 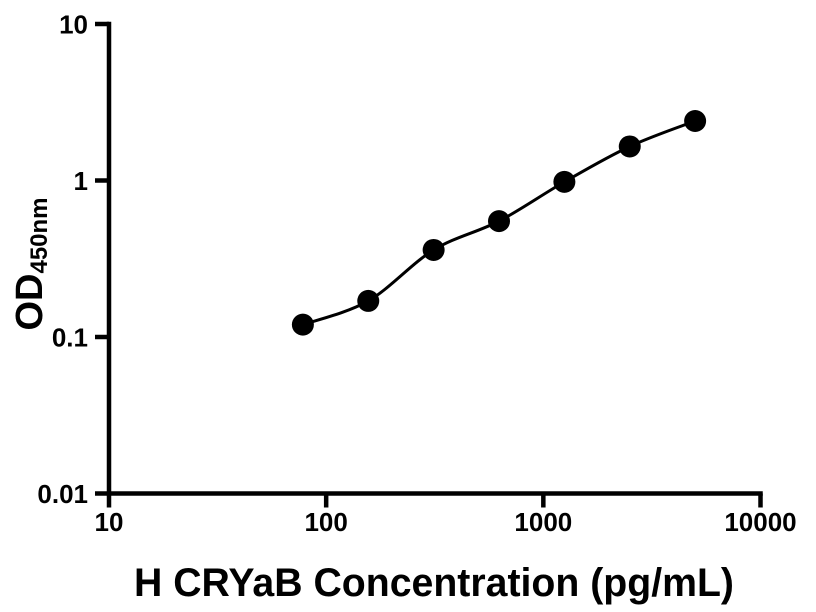 What do you see at coordinates (434, 583) in the screenshot?
I see `x-axis-title: H CRYaB Concentration (pg/mL)` at bounding box center [434, 583].